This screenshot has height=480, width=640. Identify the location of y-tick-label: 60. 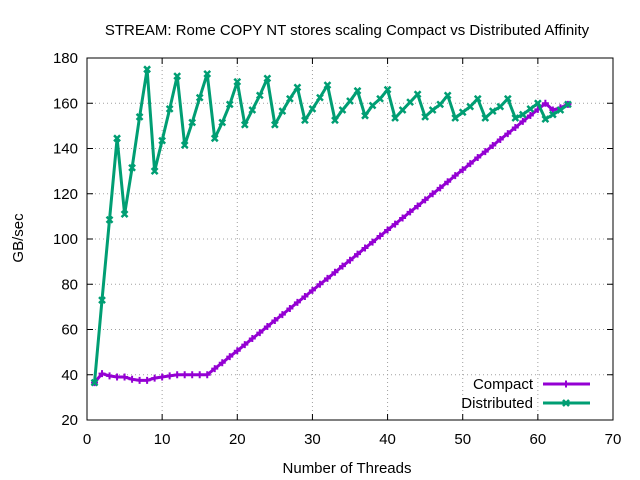
(69, 330).